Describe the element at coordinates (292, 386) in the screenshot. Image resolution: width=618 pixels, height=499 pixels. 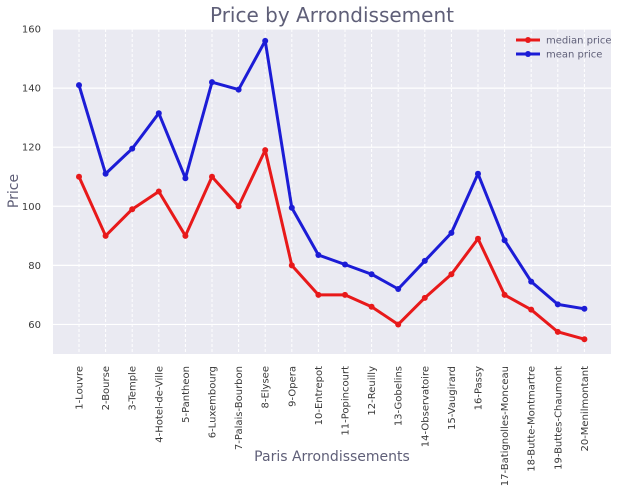
I see `x-tick-label: 9-Opera` at that location.